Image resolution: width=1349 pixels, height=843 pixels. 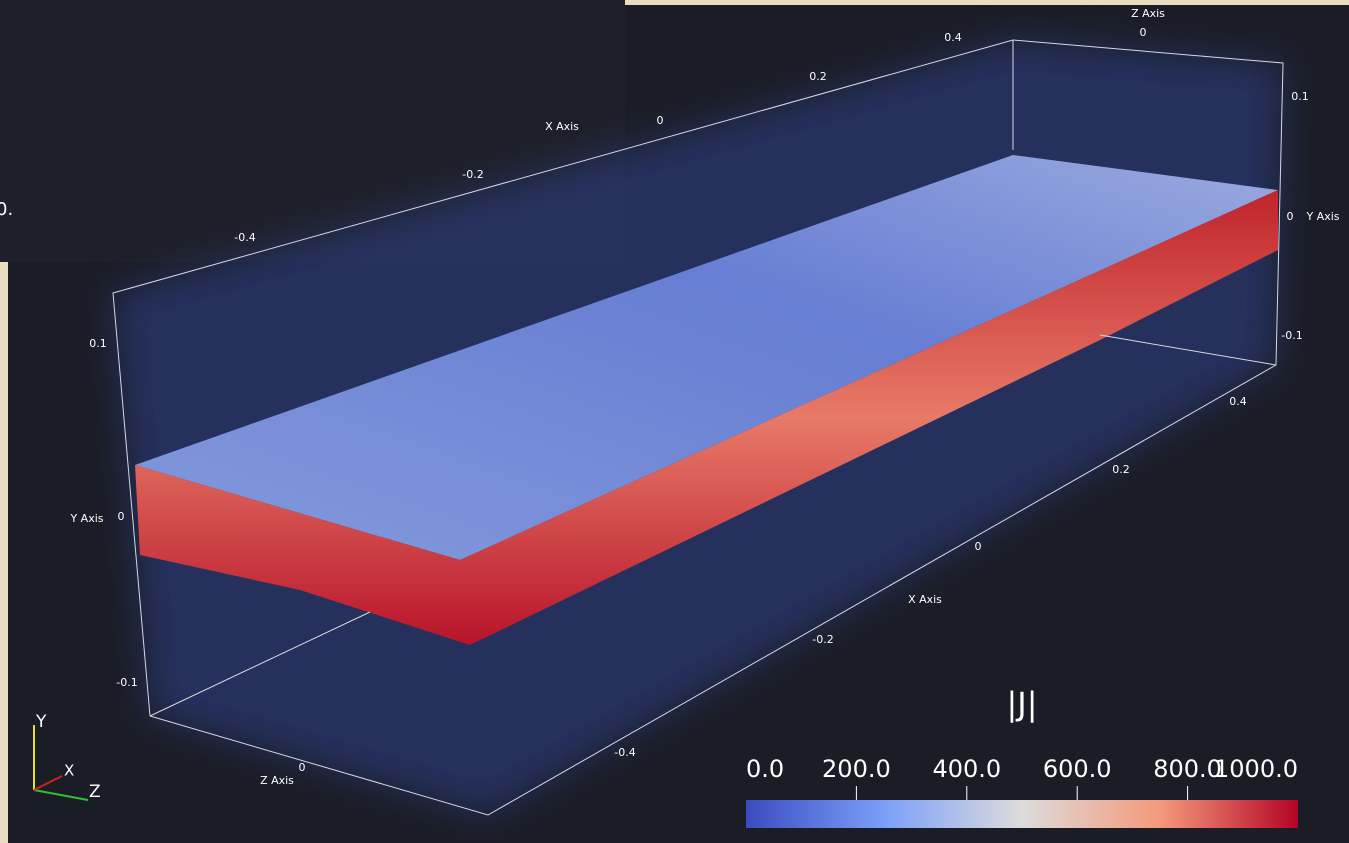 I want to click on x-arrow, so click(x=48, y=783).